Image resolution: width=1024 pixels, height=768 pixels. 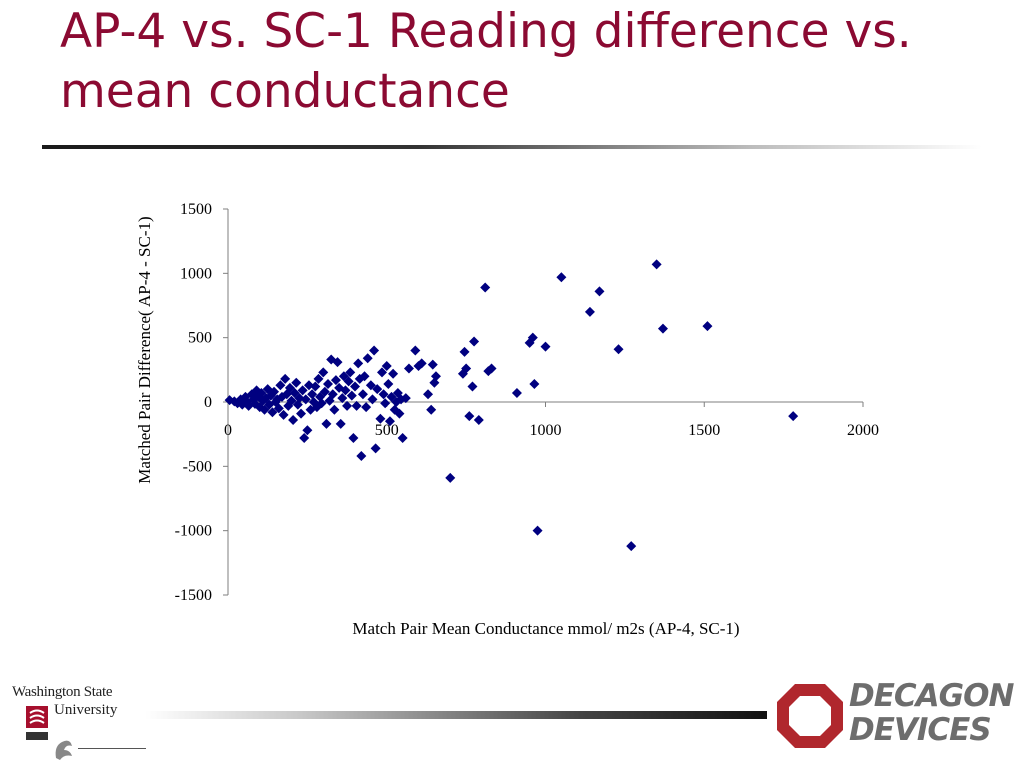 What do you see at coordinates (49, 733) in the screenshot?
I see `wsu-seal-icon` at bounding box center [49, 733].